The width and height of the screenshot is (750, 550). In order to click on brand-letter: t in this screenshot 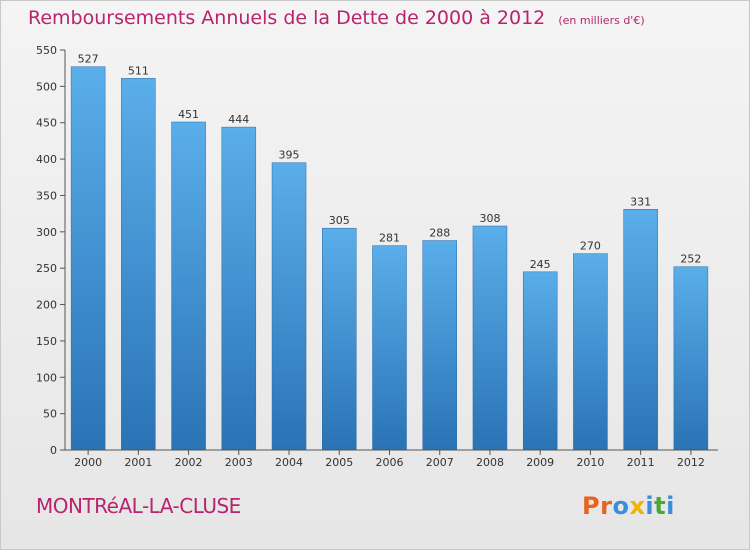, I will do `click(660, 506)`.